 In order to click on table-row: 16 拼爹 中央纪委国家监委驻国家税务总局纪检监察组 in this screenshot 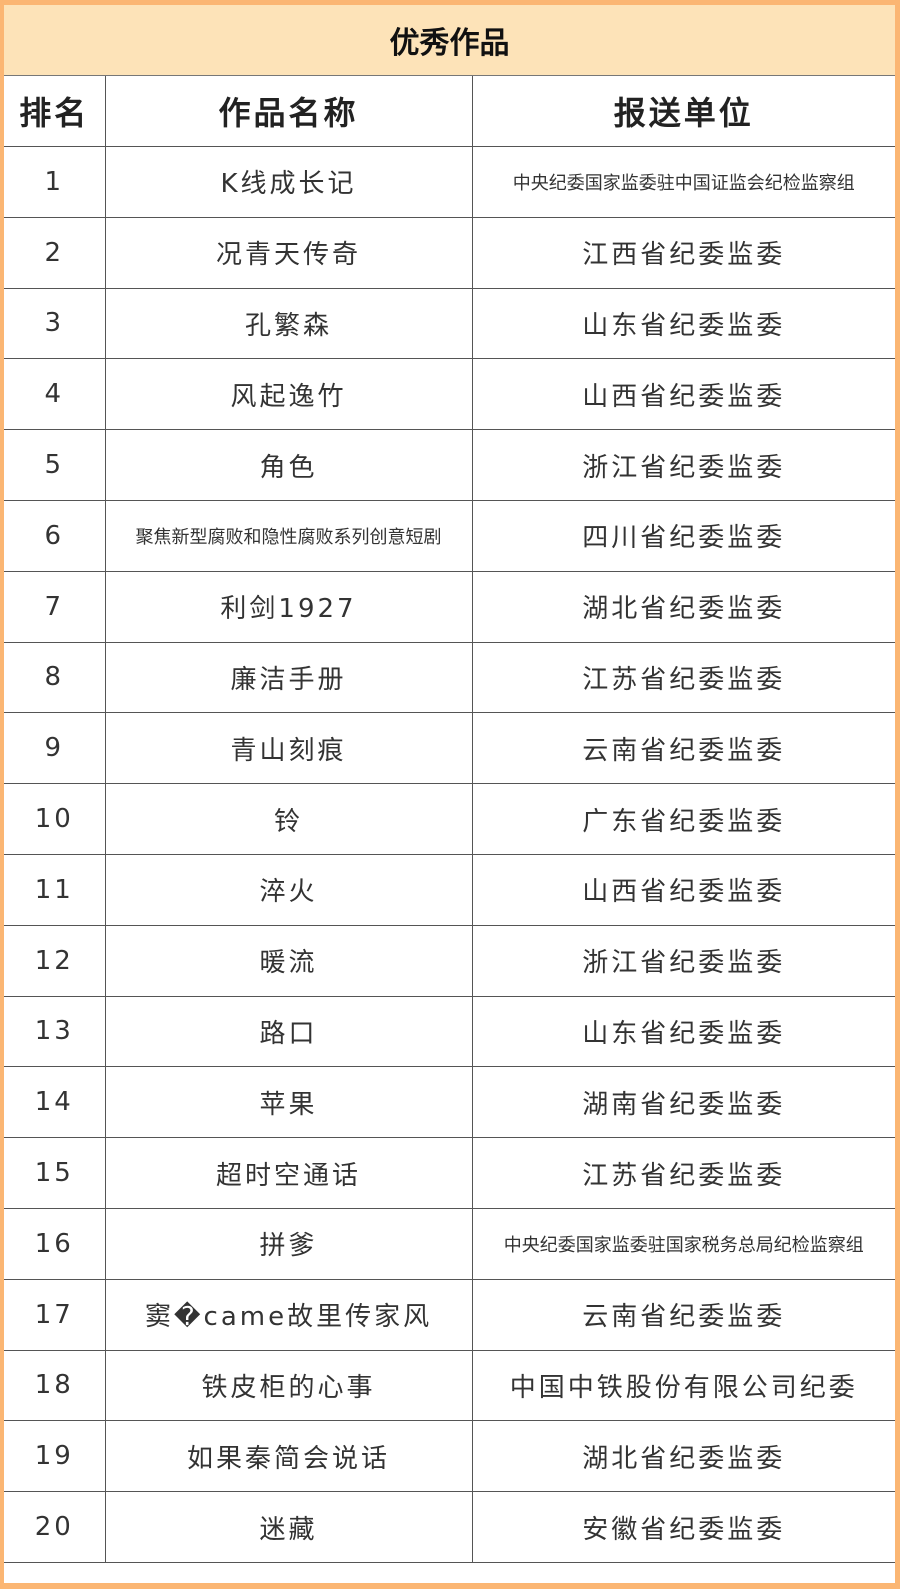, I will do `click(449, 1243)`.